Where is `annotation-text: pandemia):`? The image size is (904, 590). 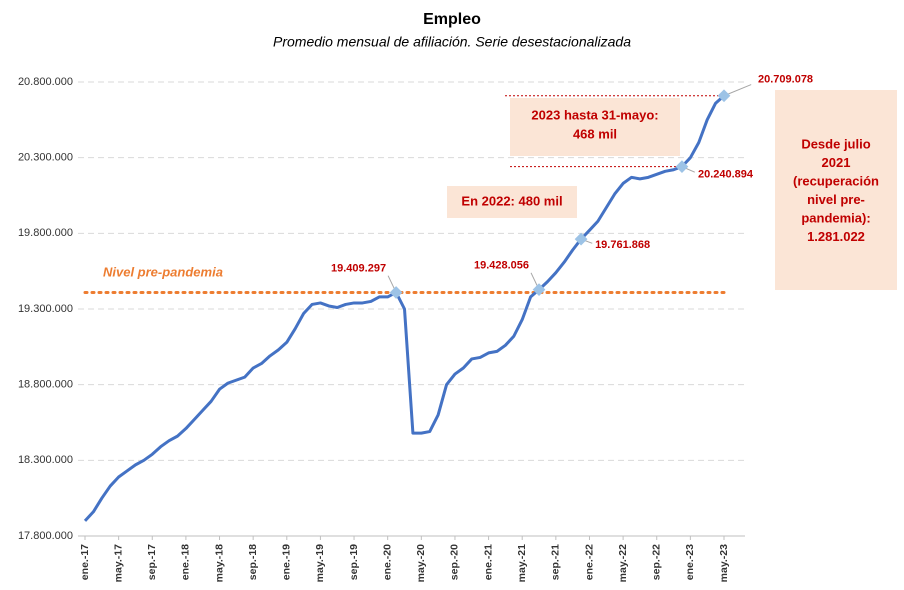 annotation-text: pandemia): is located at coordinates (835, 217).